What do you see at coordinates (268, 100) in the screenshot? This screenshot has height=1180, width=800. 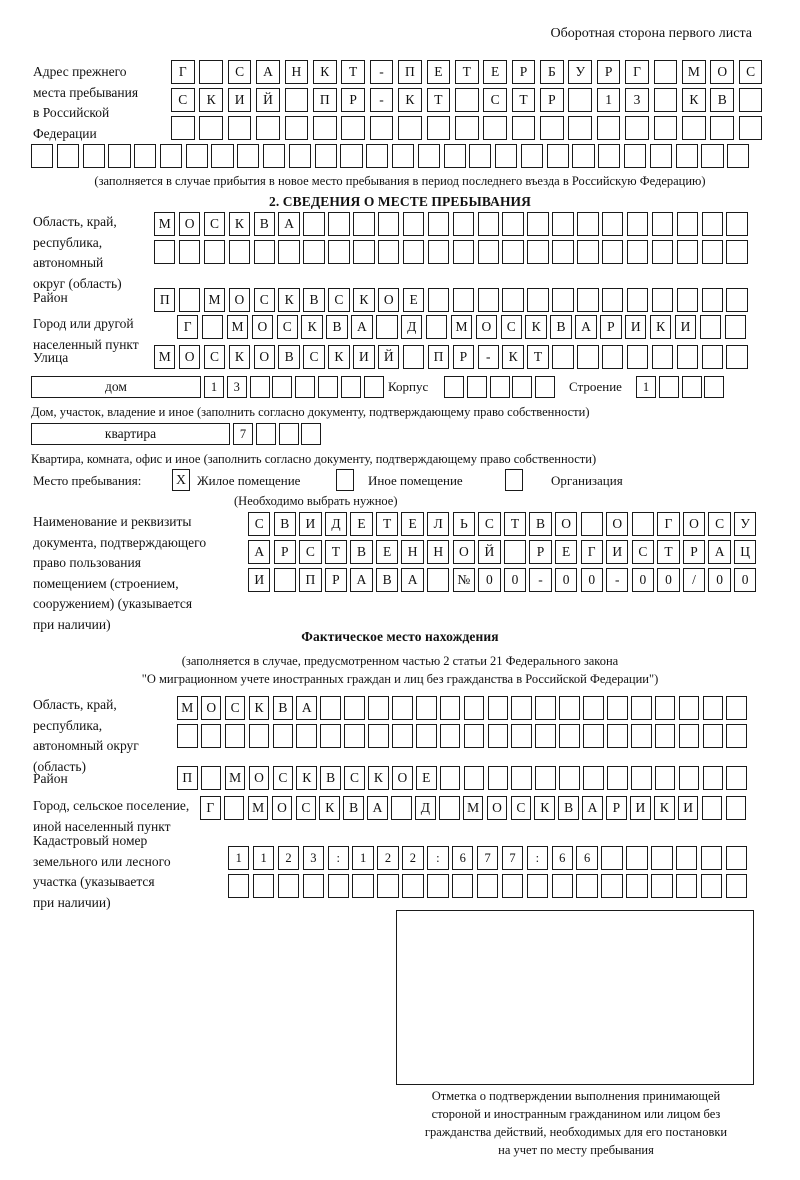 I see `form-cell: Й` at bounding box center [268, 100].